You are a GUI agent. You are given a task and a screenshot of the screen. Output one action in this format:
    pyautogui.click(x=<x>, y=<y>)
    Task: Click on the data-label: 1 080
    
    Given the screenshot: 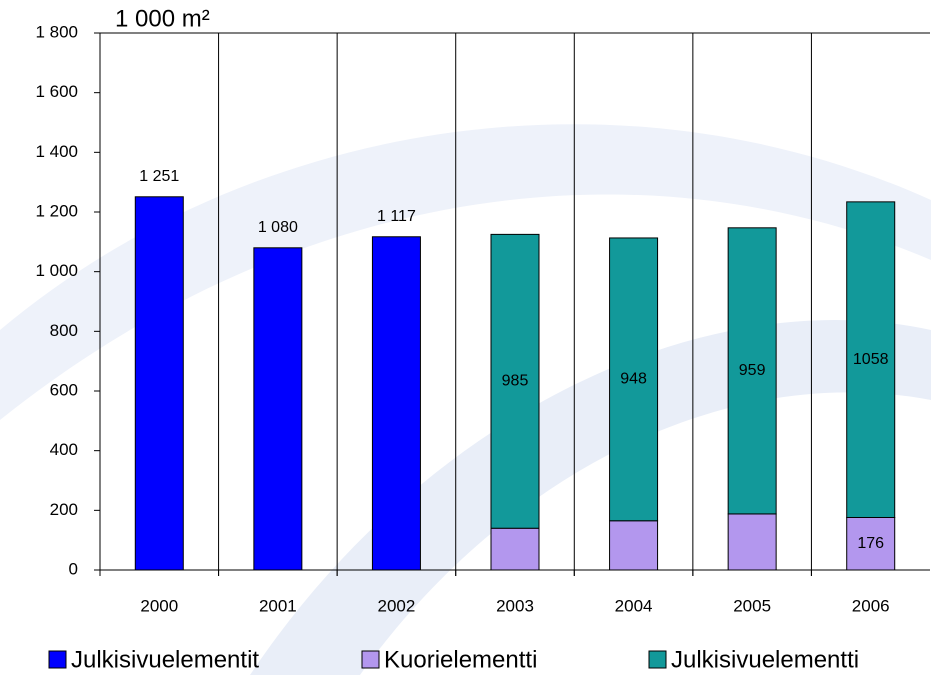 What is the action you would take?
    pyautogui.click(x=278, y=227)
    